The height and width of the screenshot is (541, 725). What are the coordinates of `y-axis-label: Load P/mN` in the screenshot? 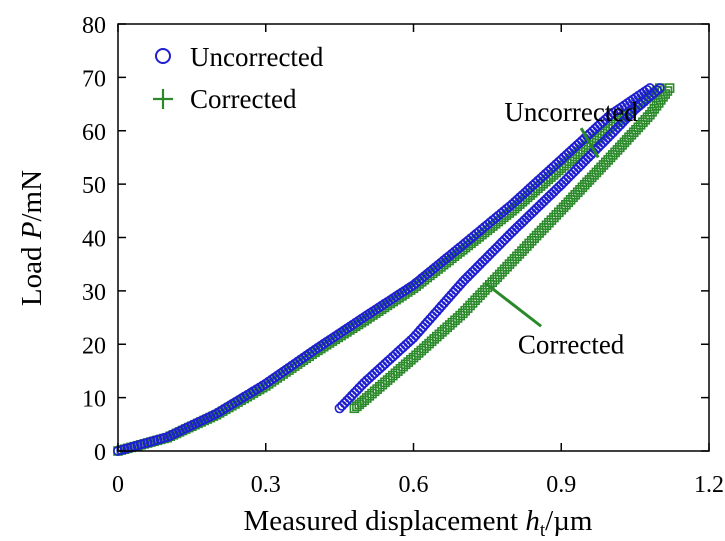 It's located at (32, 238).